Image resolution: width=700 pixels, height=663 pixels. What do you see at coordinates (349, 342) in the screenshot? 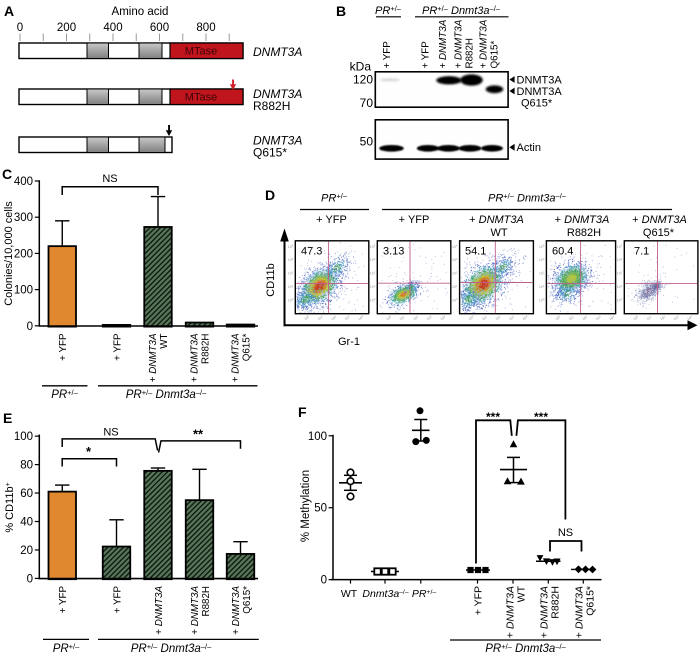
I see `svg-text: Gr-1` at bounding box center [349, 342].